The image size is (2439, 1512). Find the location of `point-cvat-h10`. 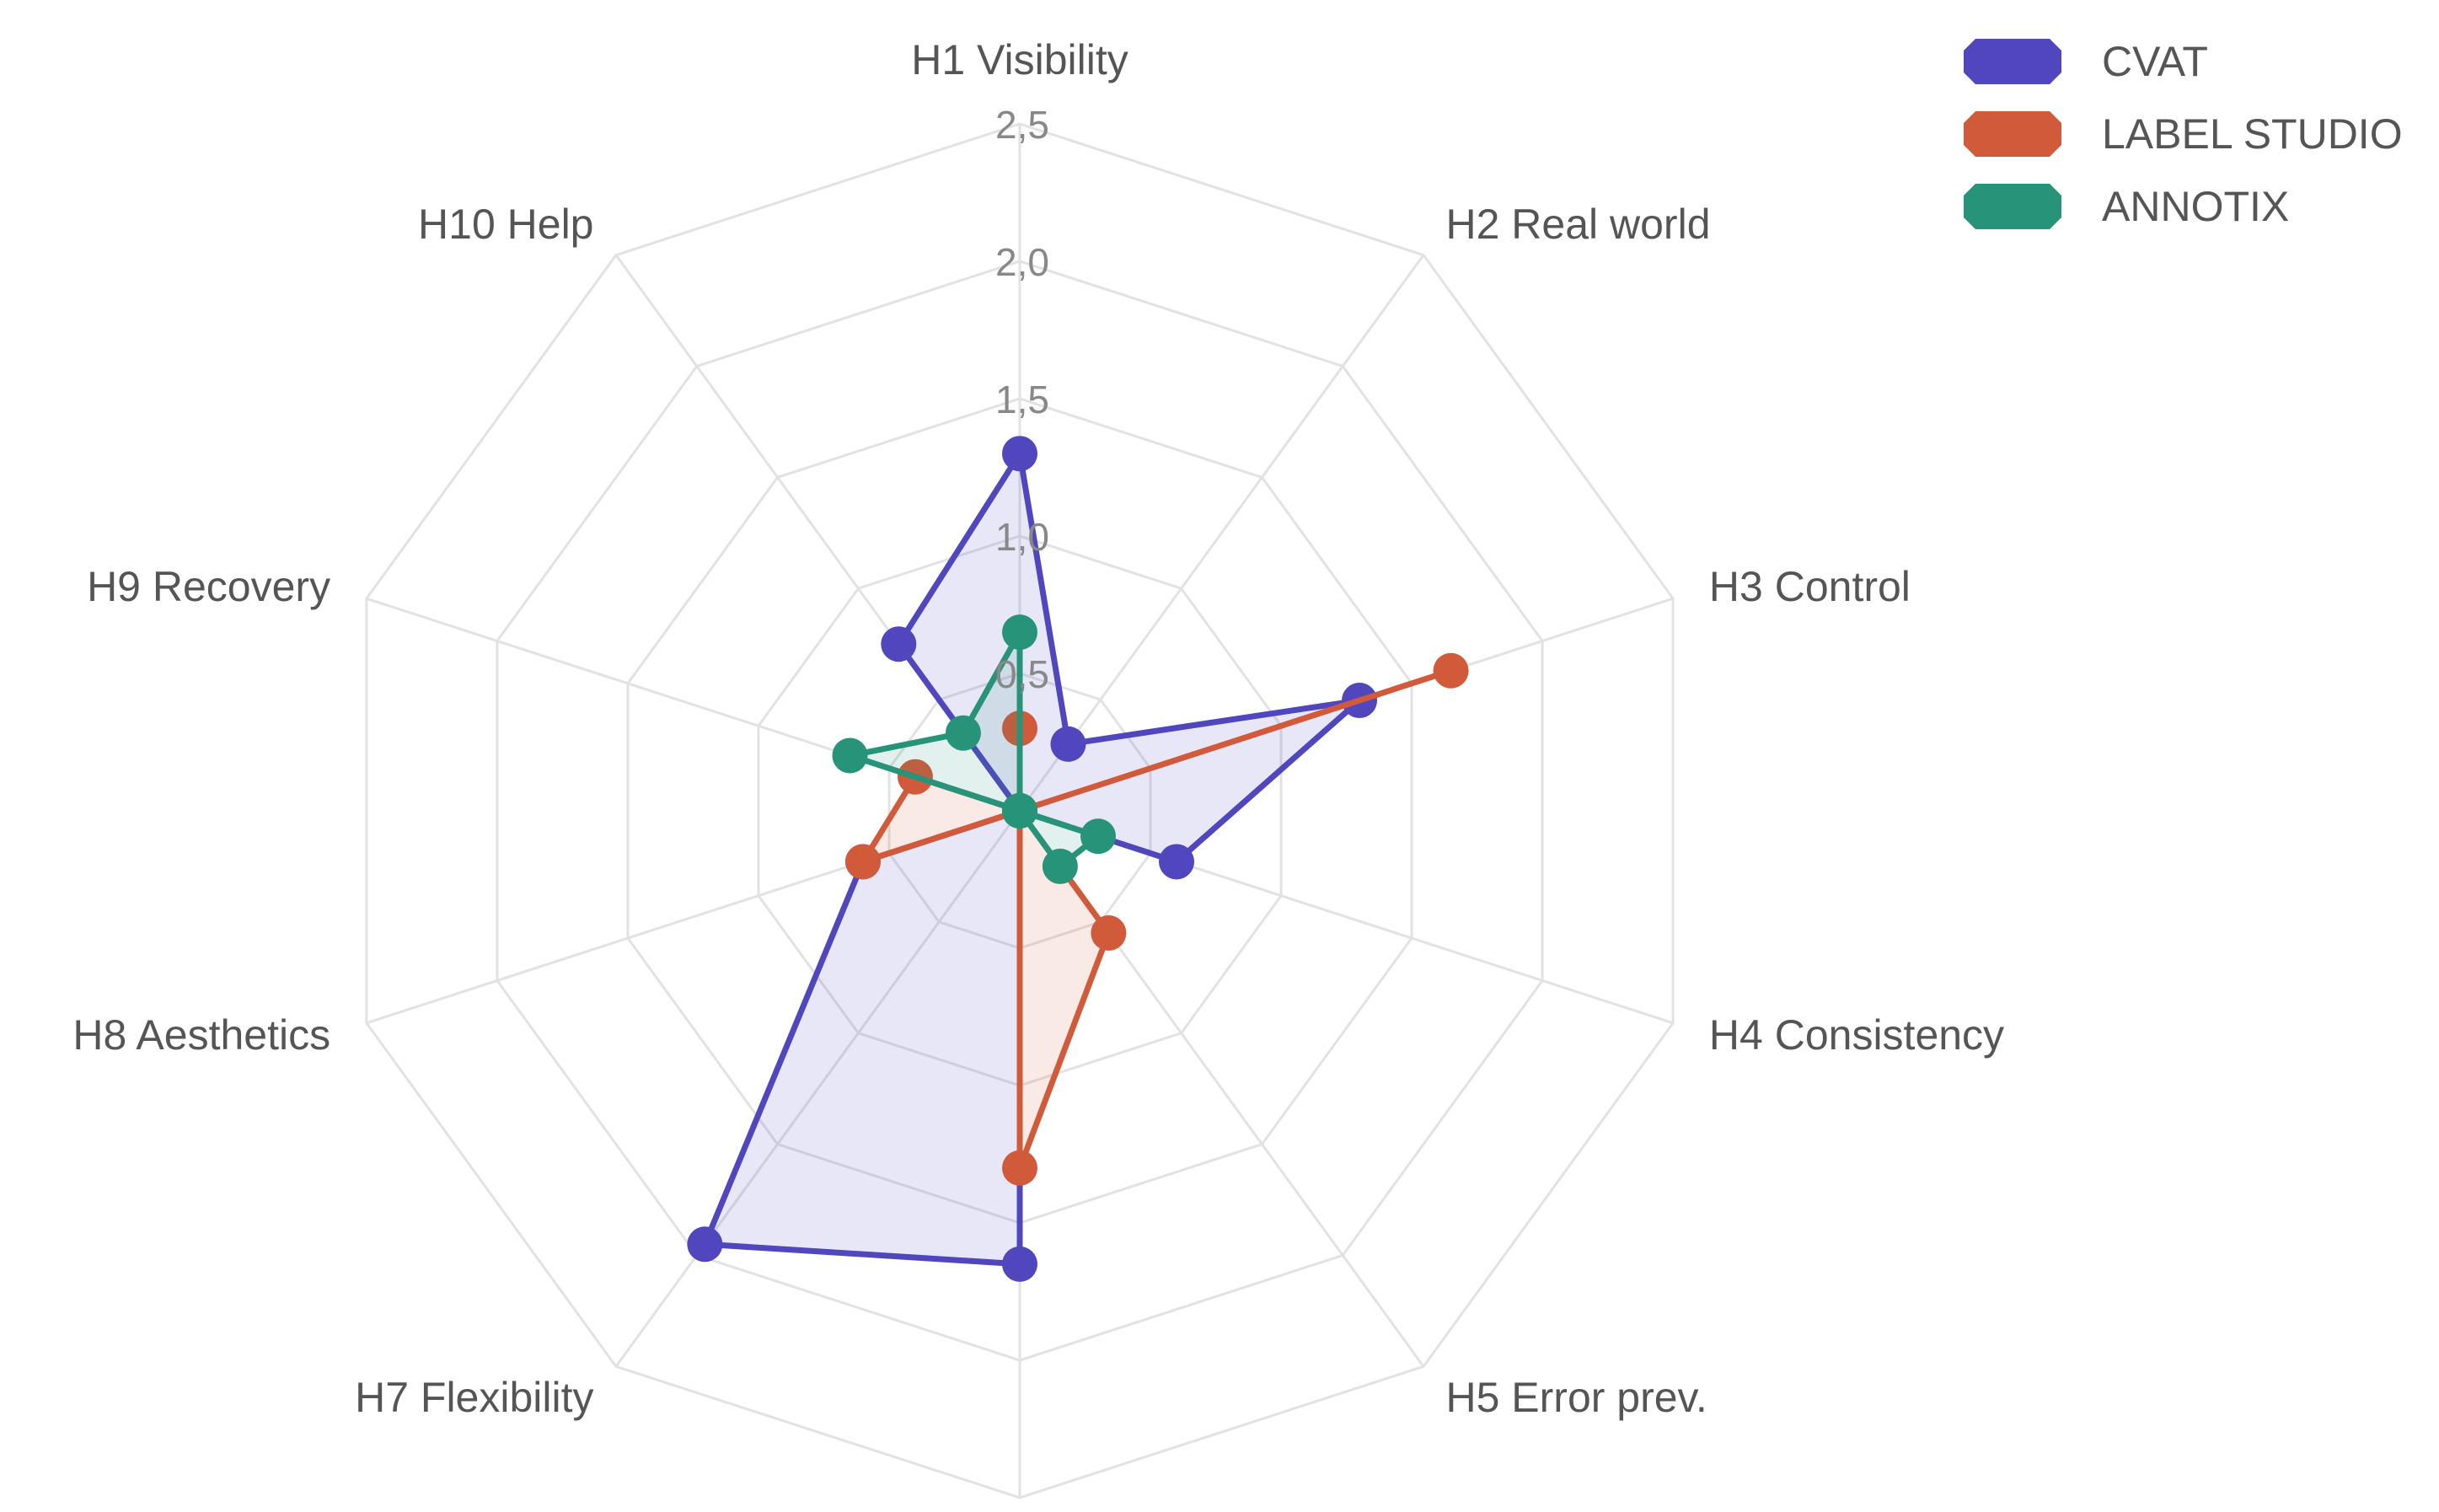

point-cvat-h10 is located at coordinates (899, 644).